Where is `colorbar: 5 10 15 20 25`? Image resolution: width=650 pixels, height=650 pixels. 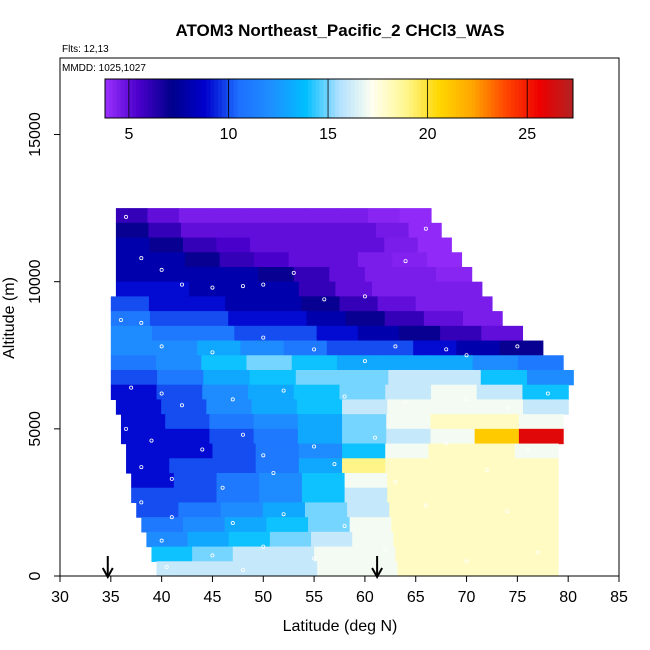 colorbar: 5 10 15 20 25 is located at coordinates (339, 110).